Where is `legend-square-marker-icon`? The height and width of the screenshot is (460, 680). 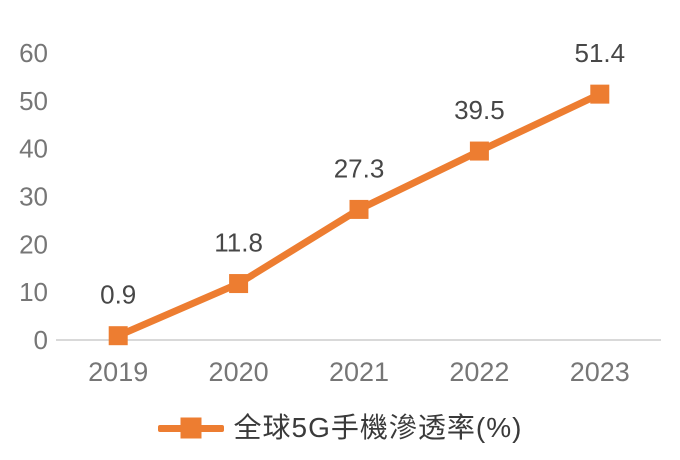
legend-square-marker-icon is located at coordinates (191, 428).